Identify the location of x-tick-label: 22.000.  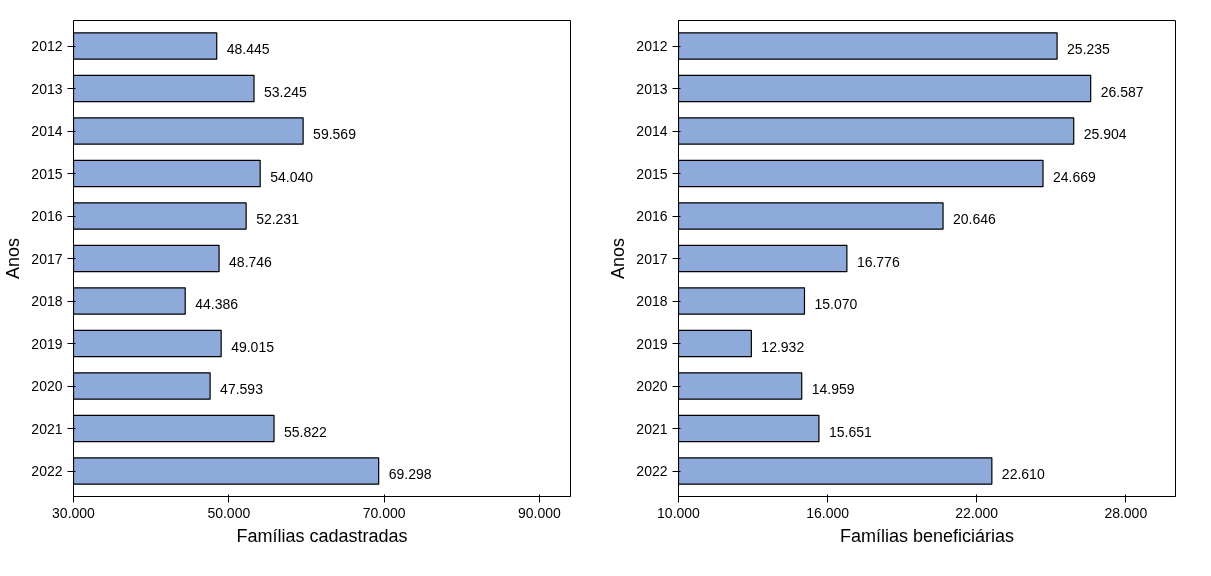
(977, 512).